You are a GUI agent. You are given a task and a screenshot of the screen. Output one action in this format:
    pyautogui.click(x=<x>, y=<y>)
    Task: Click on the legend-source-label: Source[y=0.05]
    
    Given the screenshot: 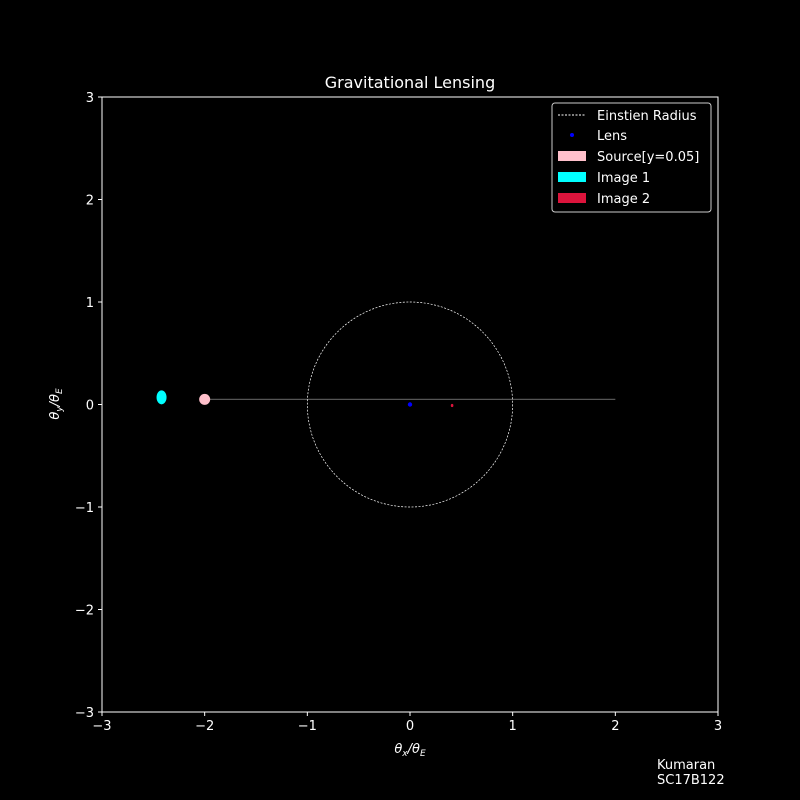 What is the action you would take?
    pyautogui.click(x=648, y=157)
    